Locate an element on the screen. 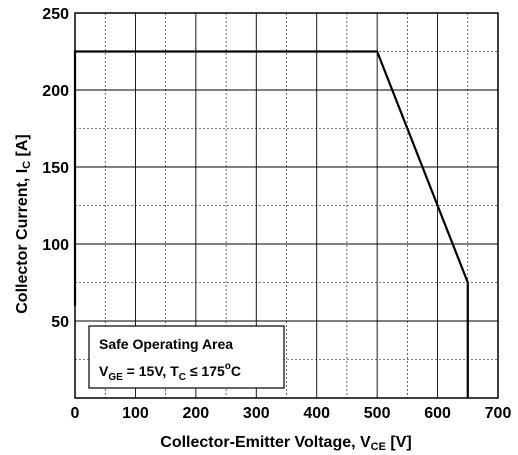 Image resolution: width=518 pixels, height=455 pixels. x-tick-label: 700 is located at coordinates (498, 413).